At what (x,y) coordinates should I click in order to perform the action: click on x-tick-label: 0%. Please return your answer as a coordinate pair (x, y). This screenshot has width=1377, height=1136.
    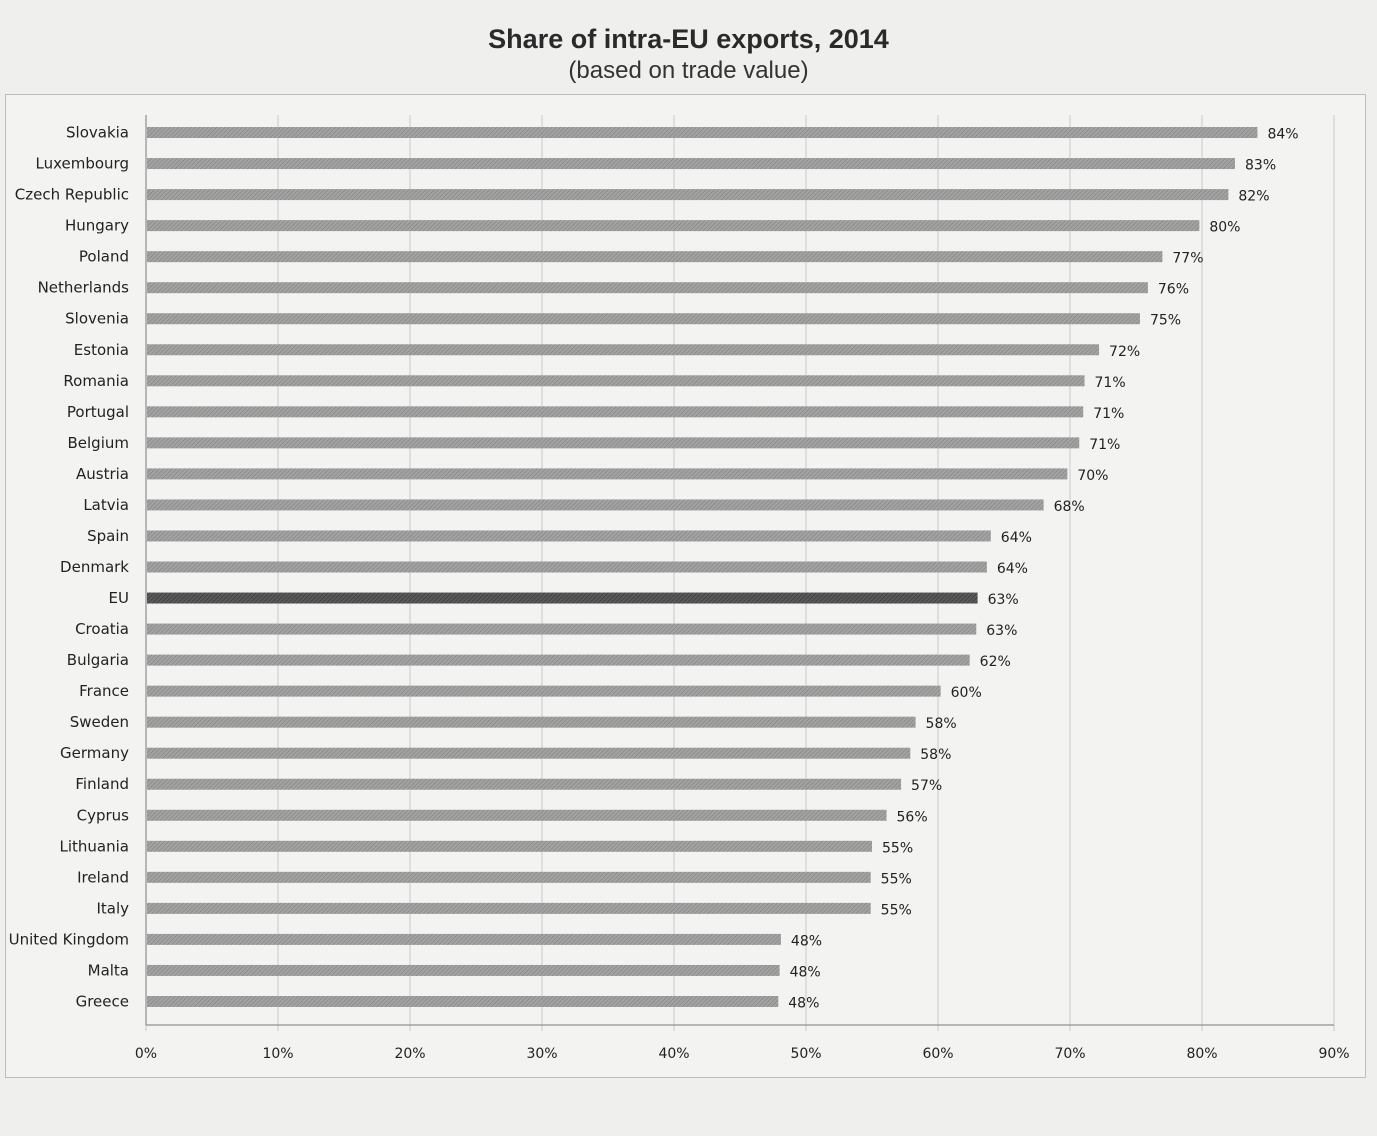
    Looking at the image, I should click on (146, 1054).